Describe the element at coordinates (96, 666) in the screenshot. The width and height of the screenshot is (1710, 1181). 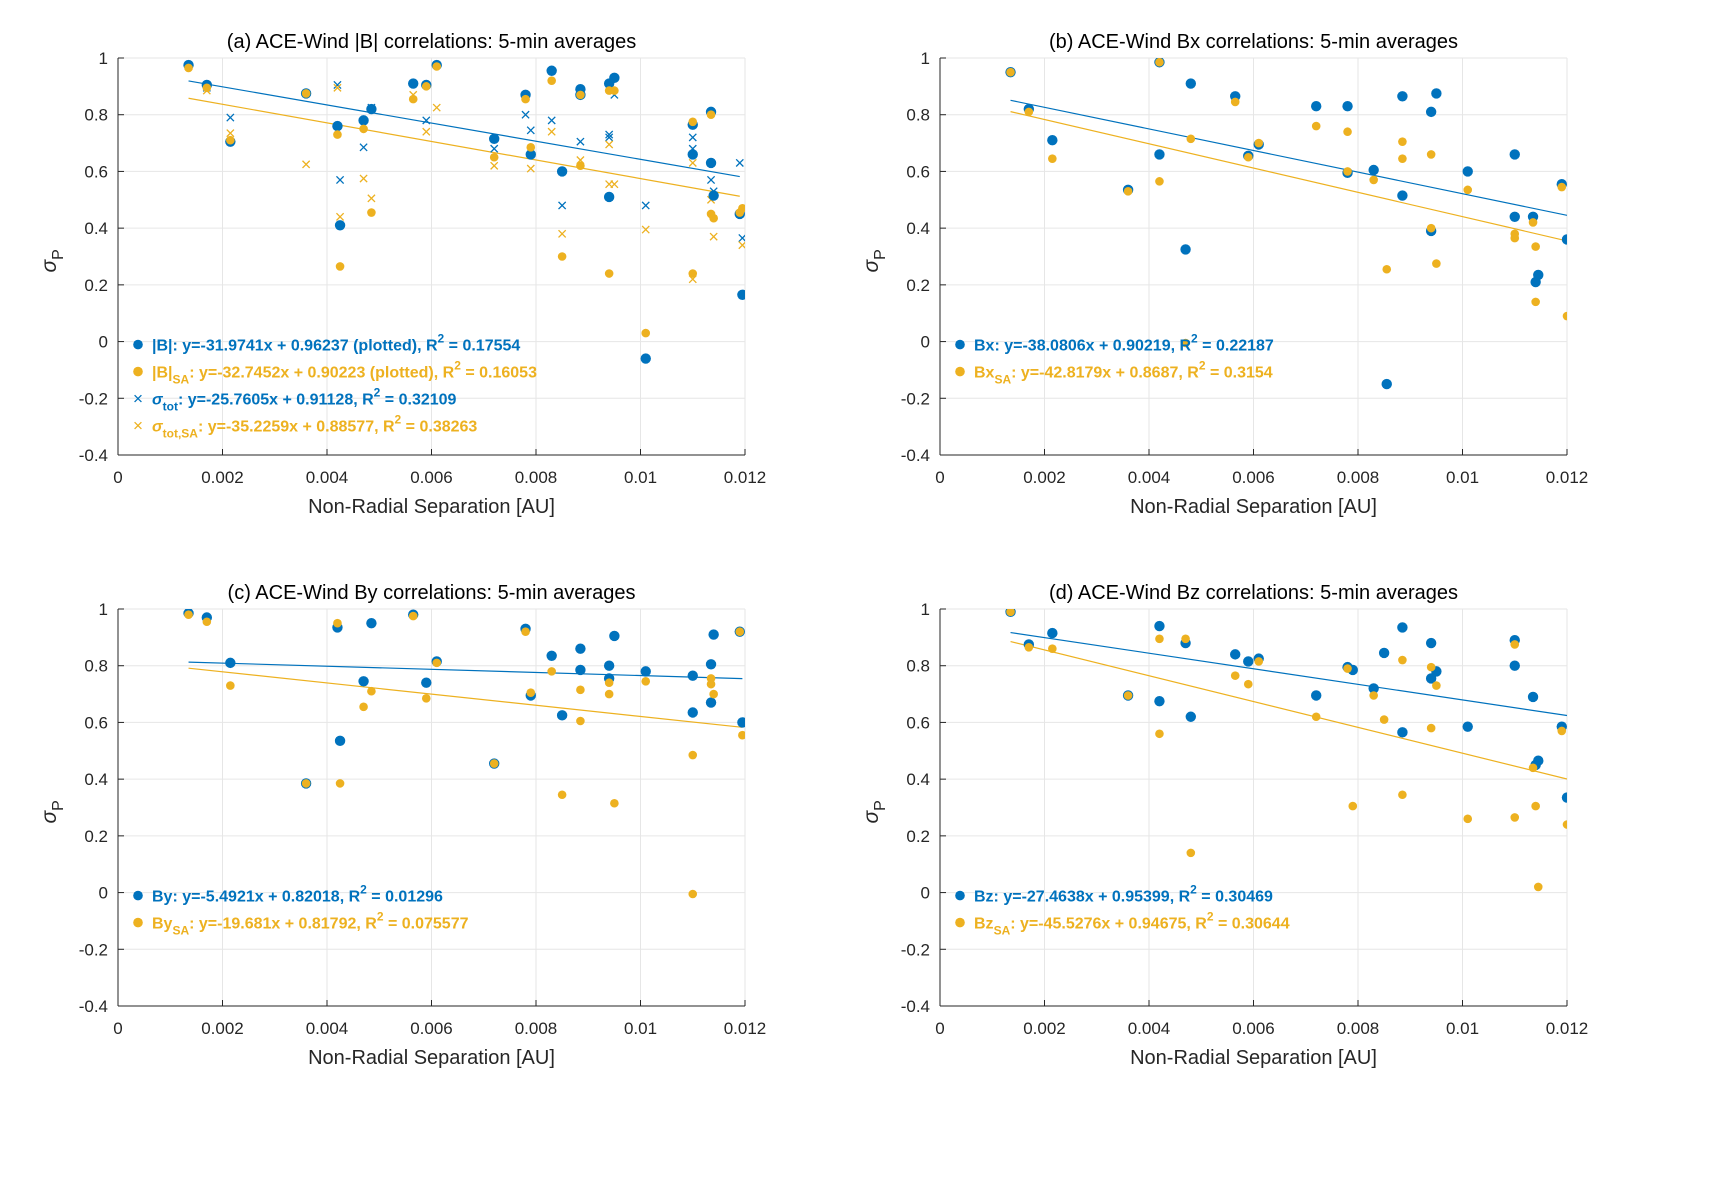
I see `y-tick-label: 0.8` at that location.